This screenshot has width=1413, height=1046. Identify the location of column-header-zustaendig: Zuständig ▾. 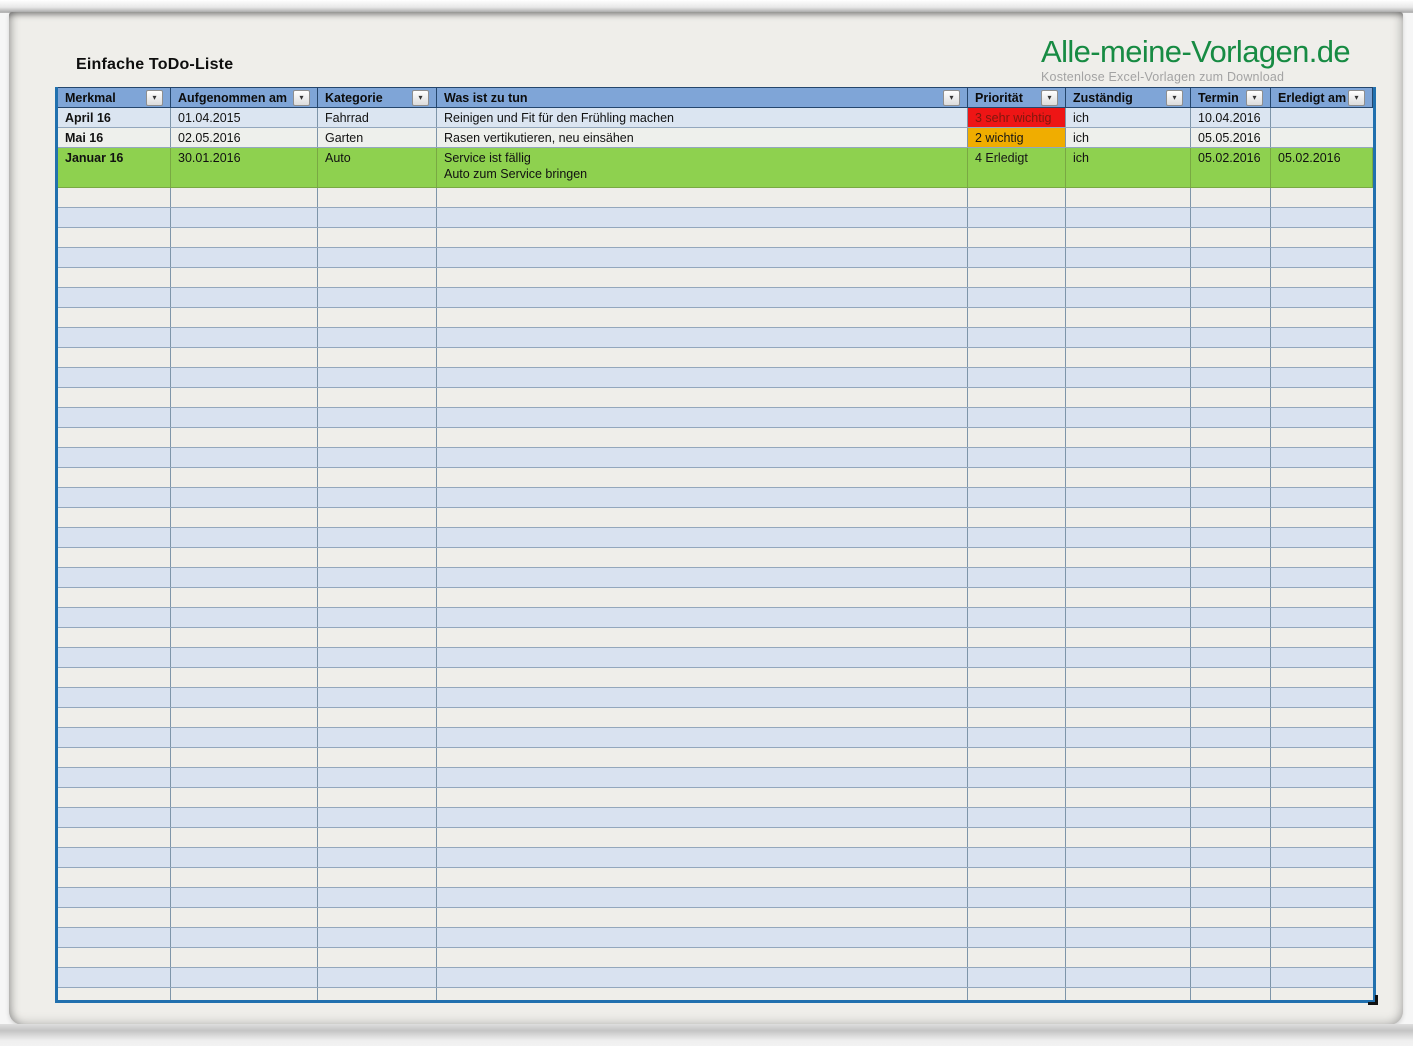
(1128, 97).